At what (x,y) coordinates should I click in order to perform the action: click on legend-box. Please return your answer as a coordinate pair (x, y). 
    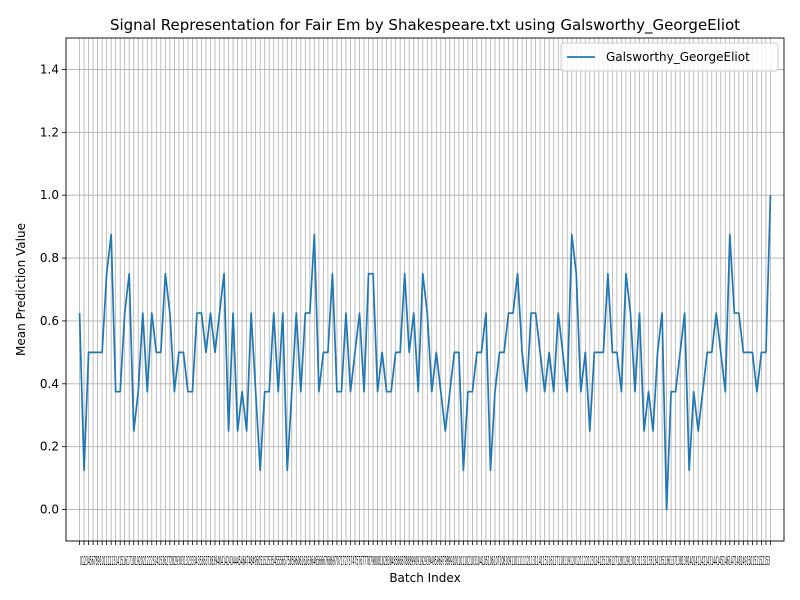
    Looking at the image, I should click on (669, 57).